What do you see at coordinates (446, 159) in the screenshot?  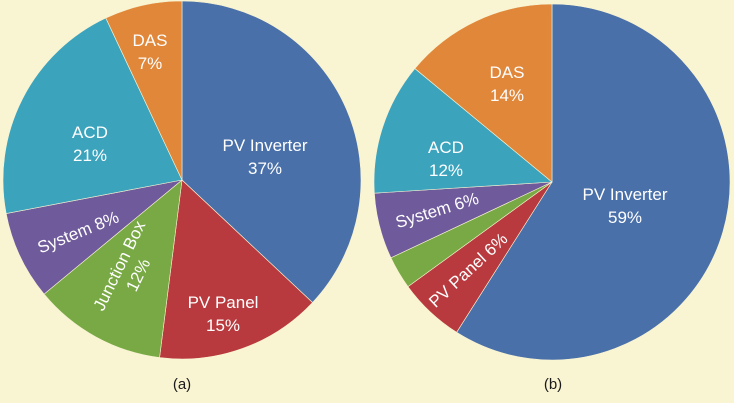 I see `label-acd-b: ACD 12%` at bounding box center [446, 159].